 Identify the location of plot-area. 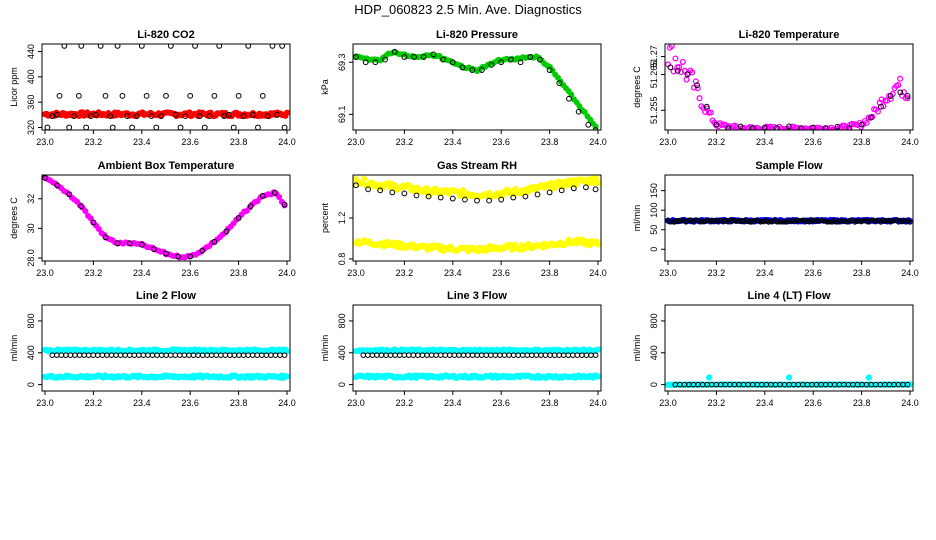
(166, 363).